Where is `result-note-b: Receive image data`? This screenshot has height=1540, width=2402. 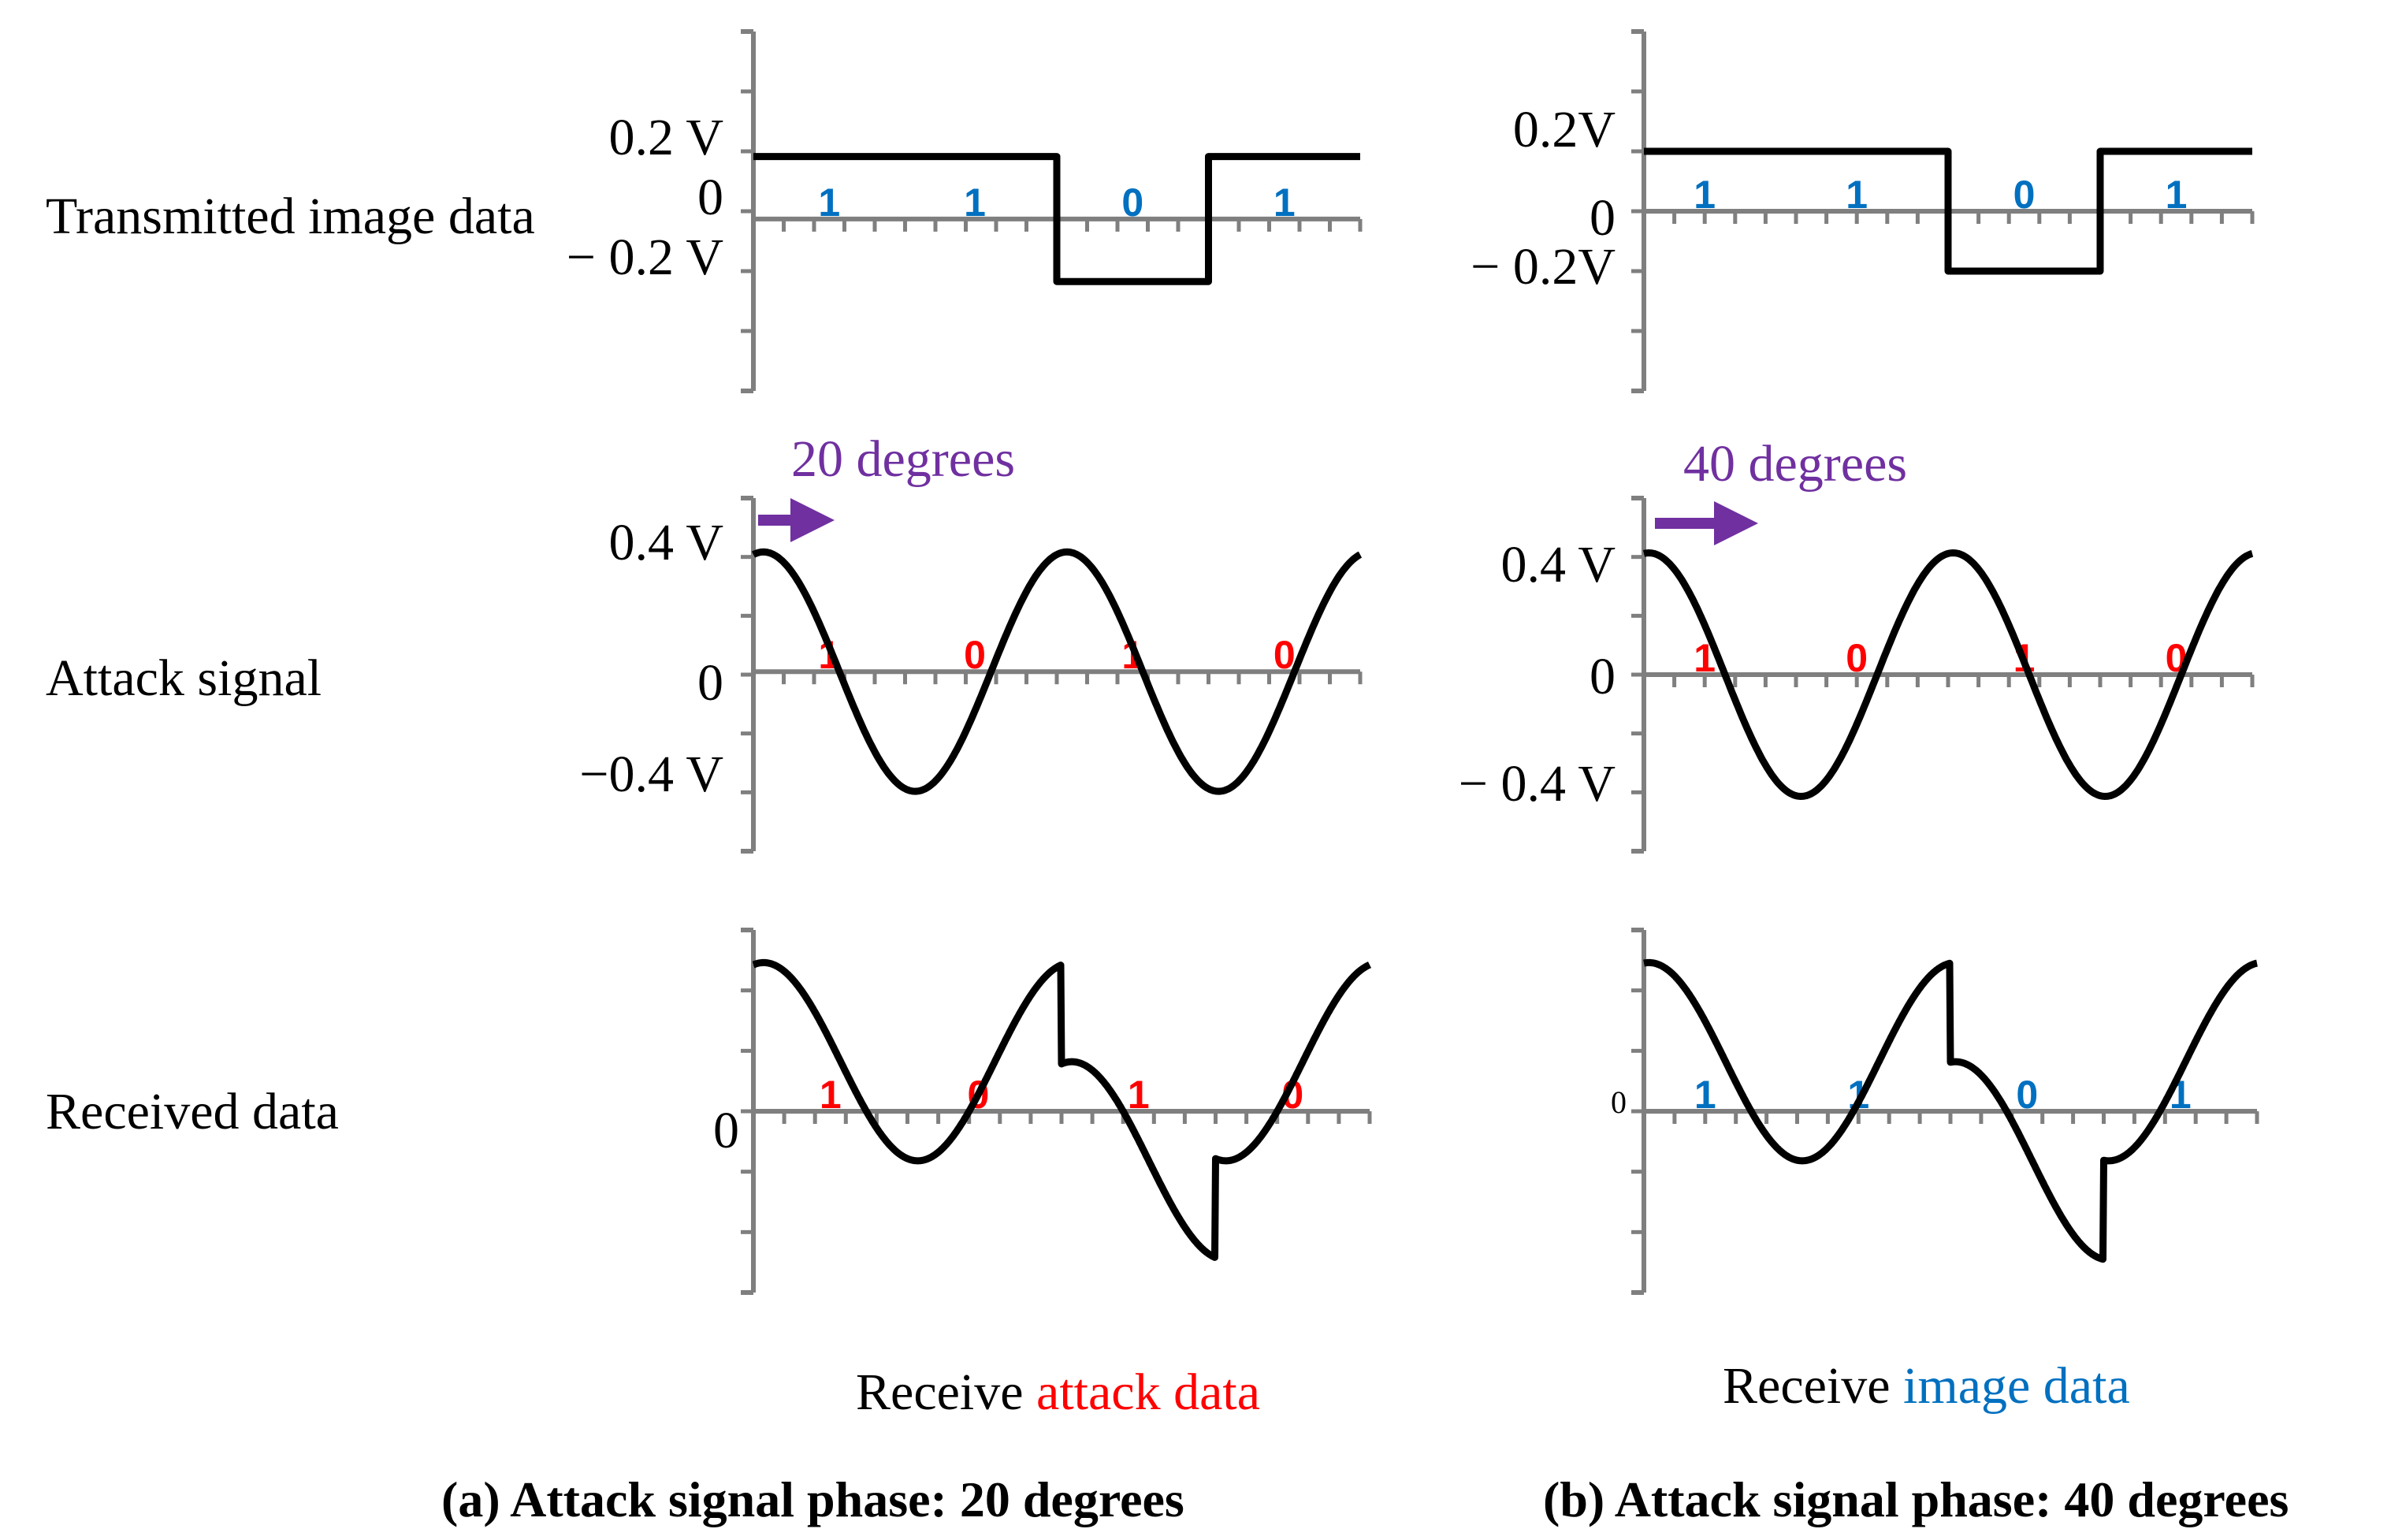
result-note-b: Receive image data is located at coordinates (1926, 1386).